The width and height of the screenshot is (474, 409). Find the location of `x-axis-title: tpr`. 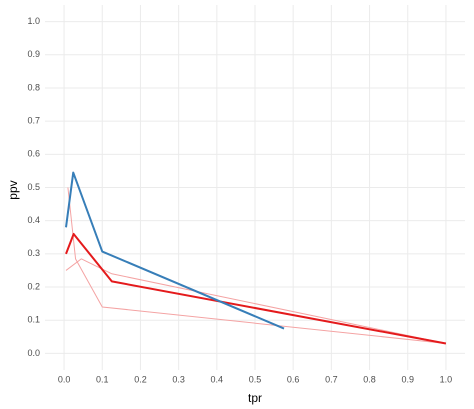

x-axis-title: tpr is located at coordinates (255, 398).